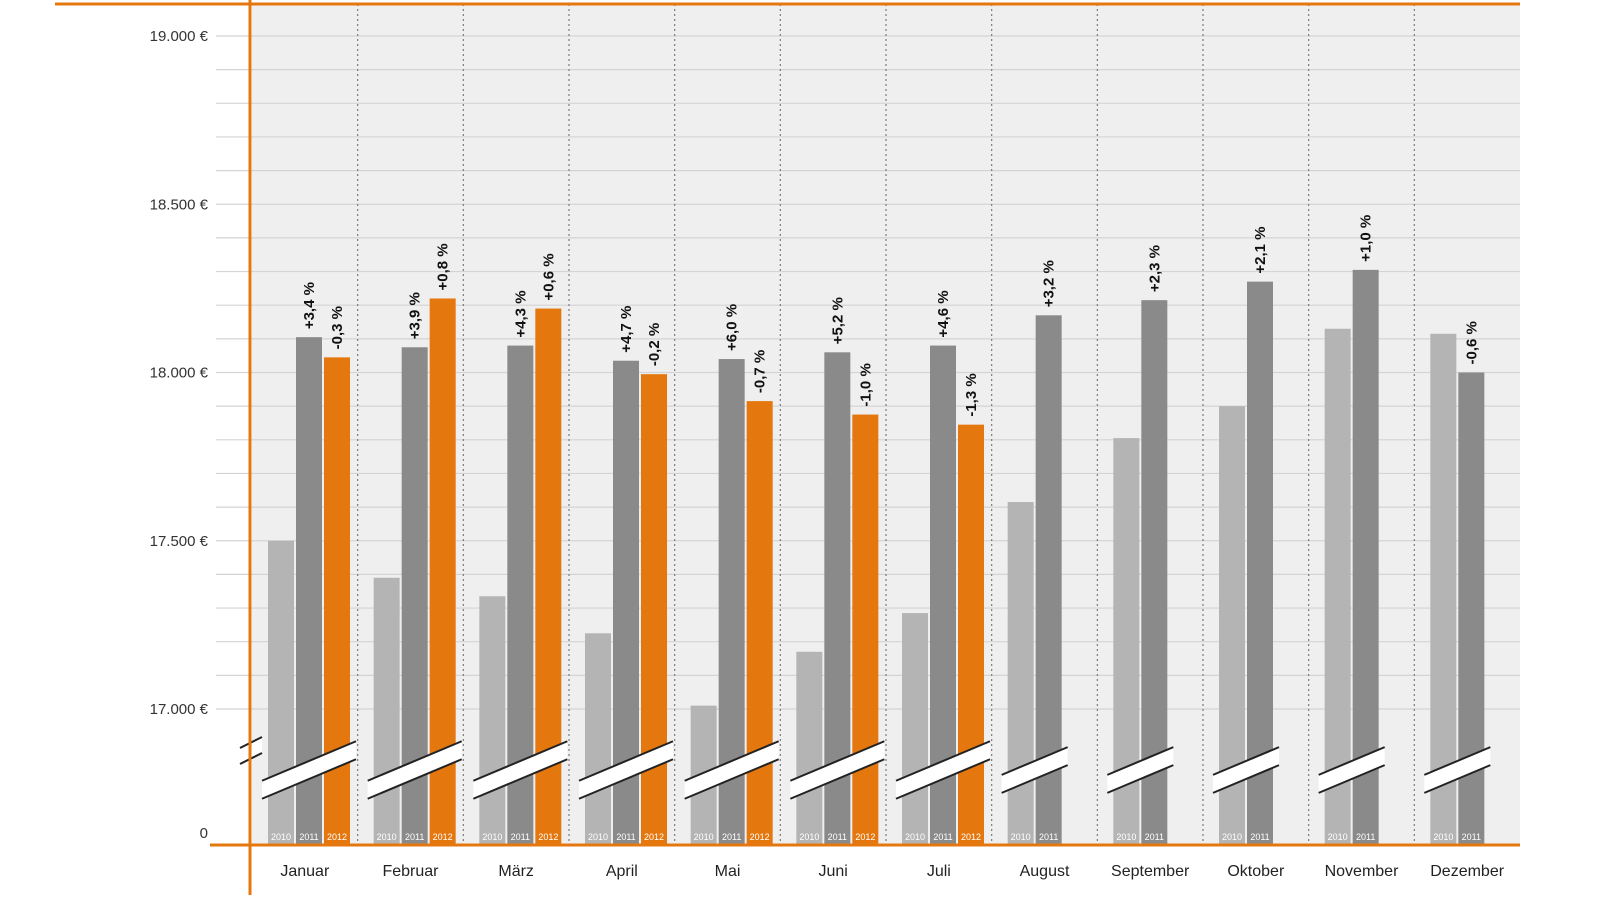 Image resolution: width=1600 pixels, height=905 pixels. Describe the element at coordinates (1365, 557) in the screenshot. I see `bar-2011` at that location.